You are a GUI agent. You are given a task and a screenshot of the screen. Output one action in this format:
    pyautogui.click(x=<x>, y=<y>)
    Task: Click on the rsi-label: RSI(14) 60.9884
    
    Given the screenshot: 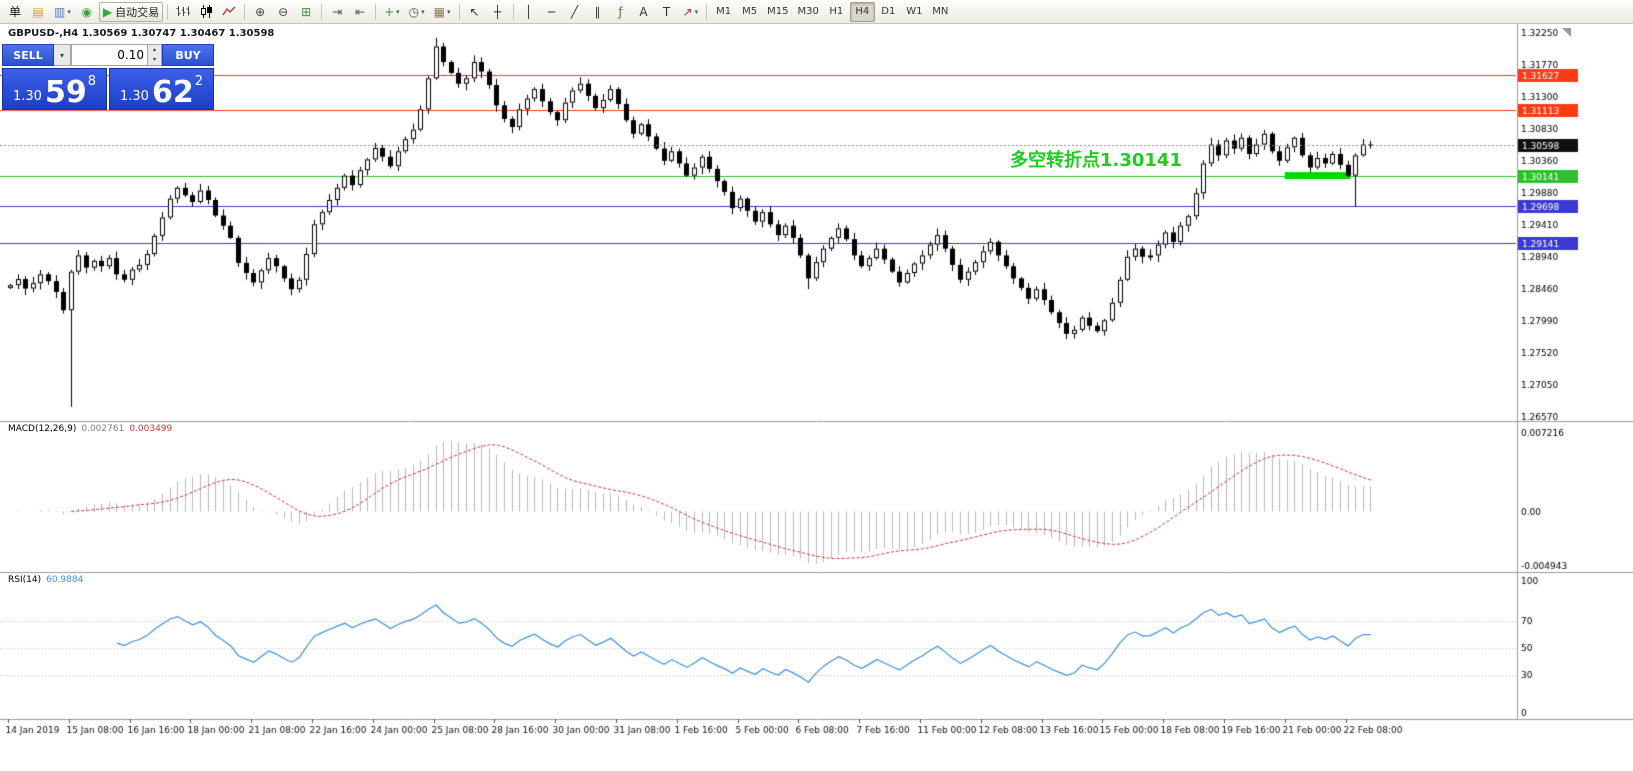 What is the action you would take?
    pyautogui.click(x=48, y=580)
    